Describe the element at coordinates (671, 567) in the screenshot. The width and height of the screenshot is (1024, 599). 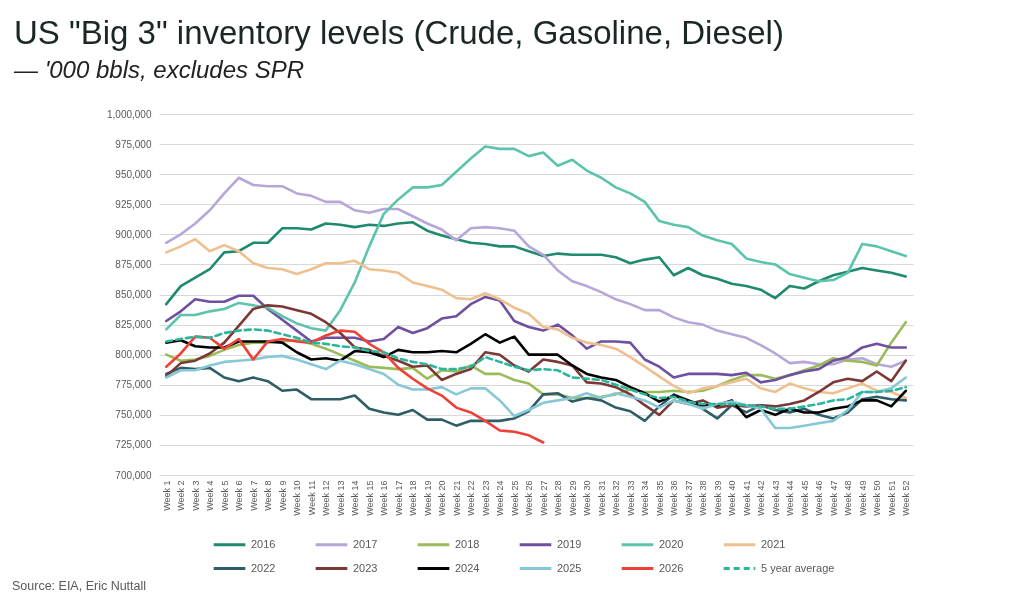
I see `legend-label: 2026` at that location.